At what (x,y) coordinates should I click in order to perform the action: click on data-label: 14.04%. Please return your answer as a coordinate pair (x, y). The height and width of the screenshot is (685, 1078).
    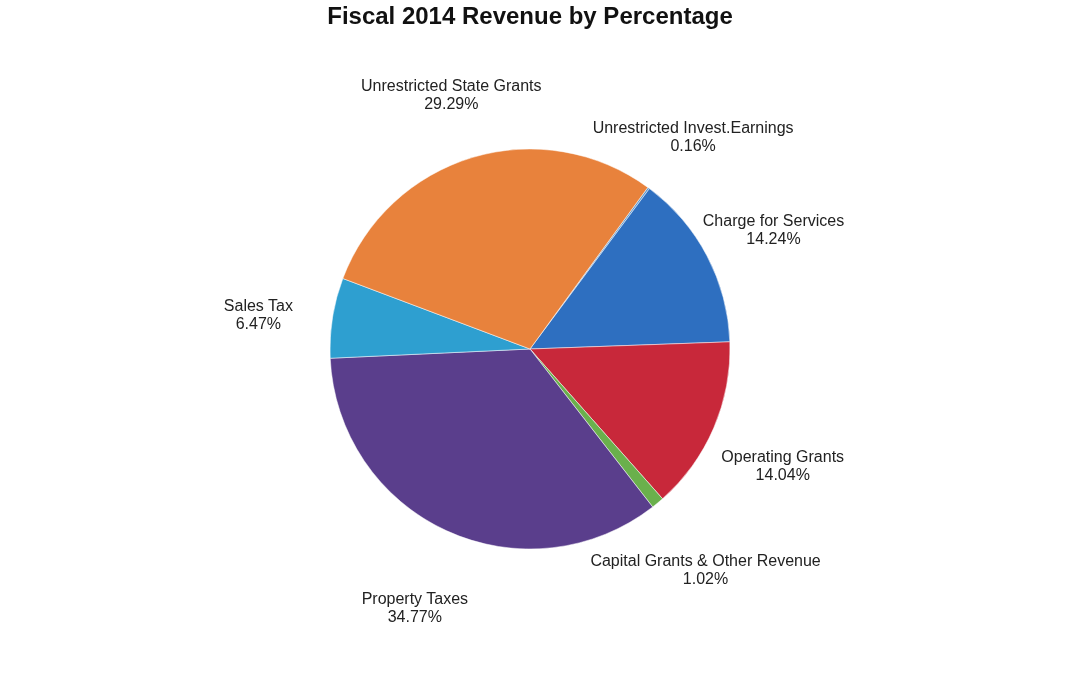
    Looking at the image, I should click on (782, 475).